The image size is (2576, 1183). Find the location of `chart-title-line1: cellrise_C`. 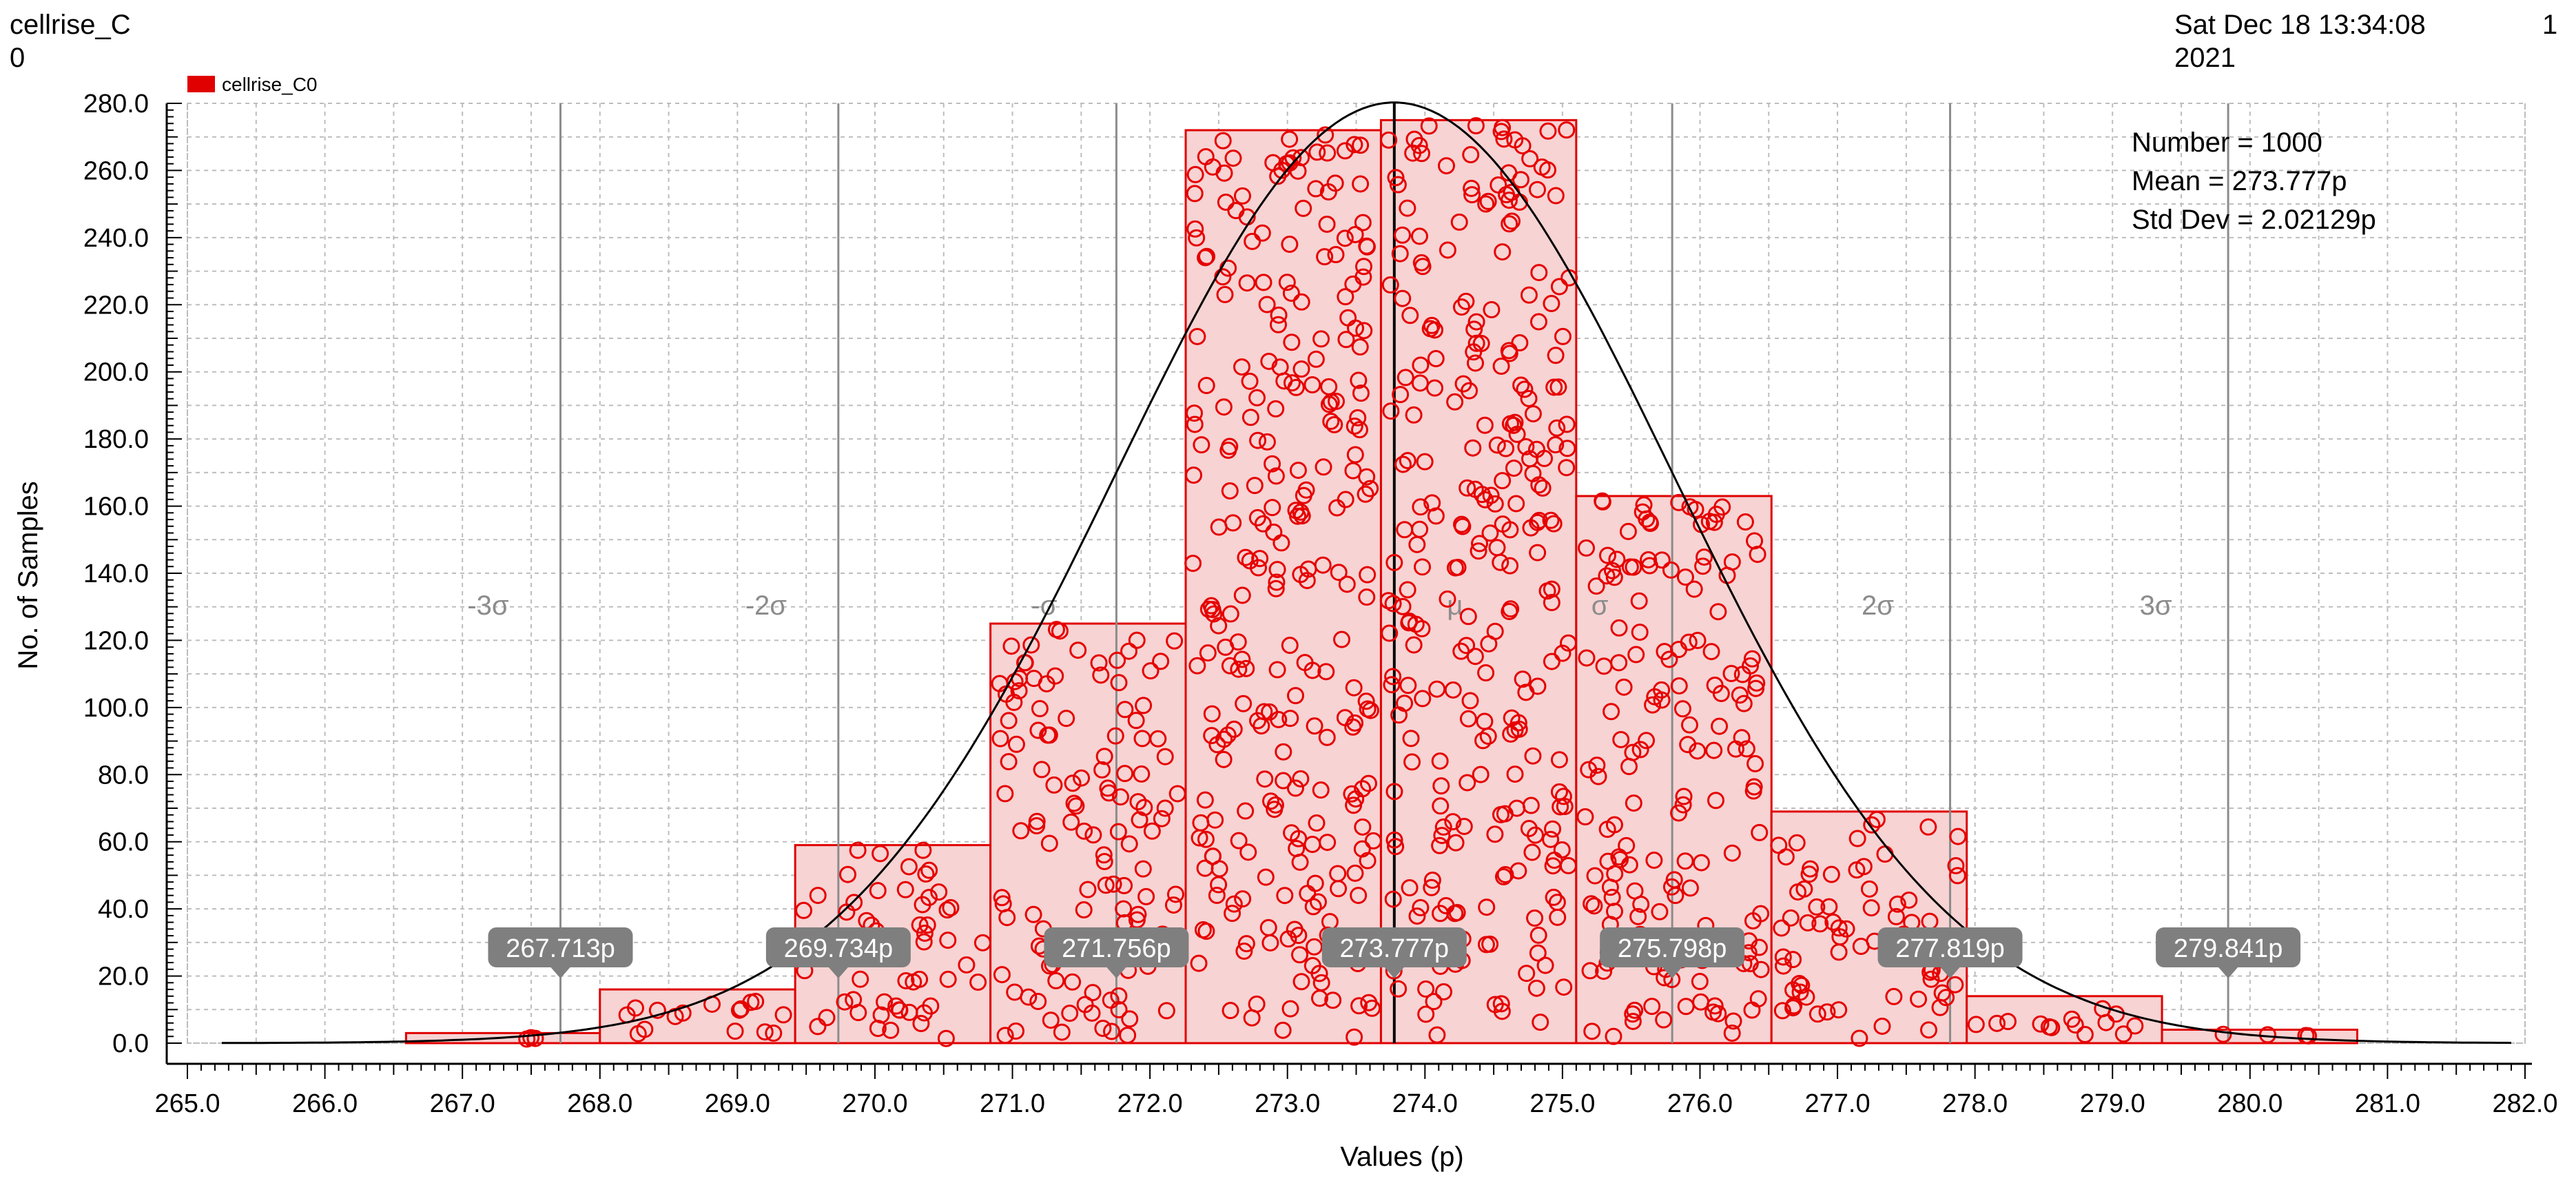

chart-title-line1: cellrise_C is located at coordinates (70, 25).